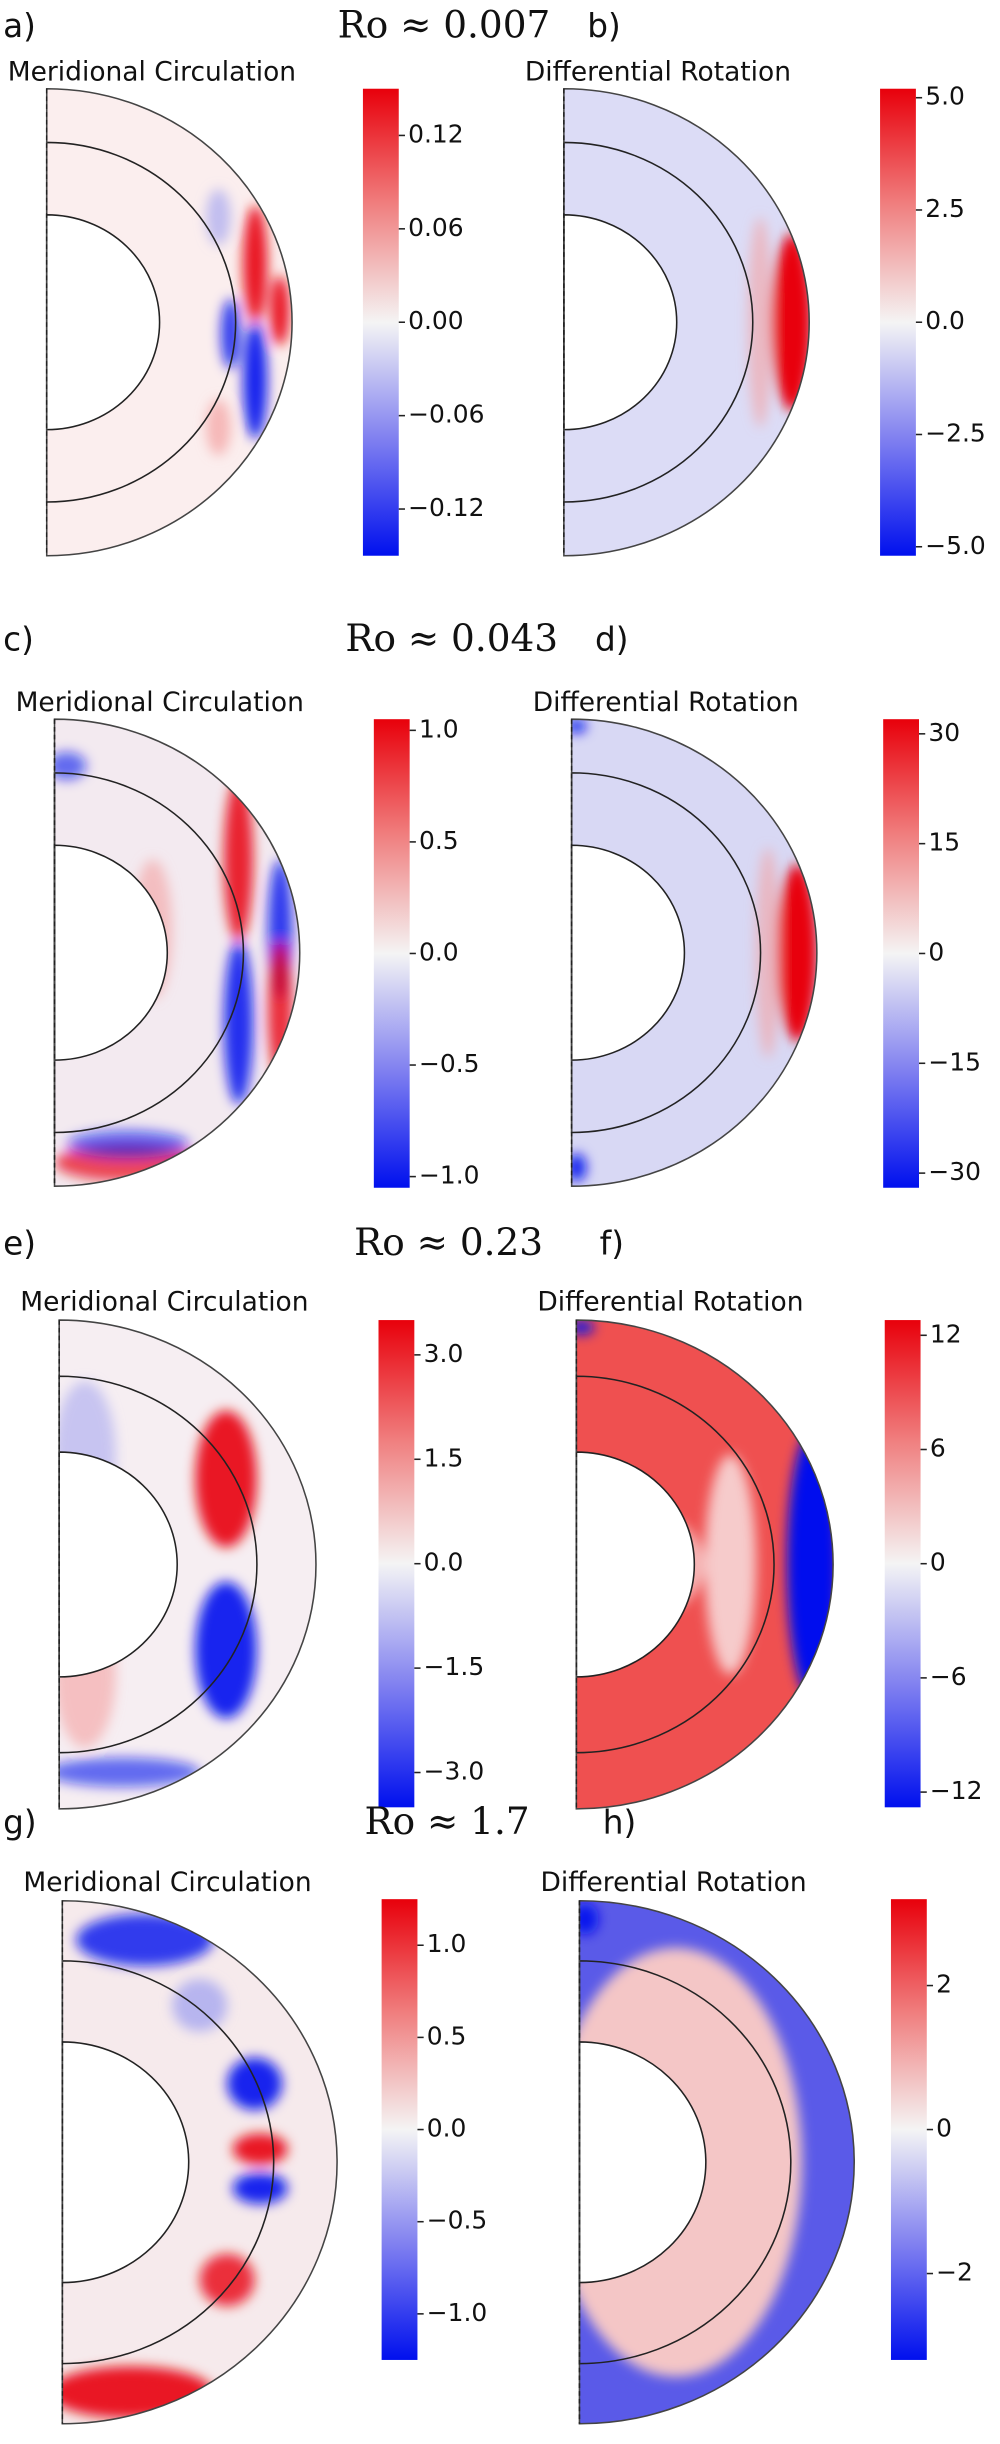 This screenshot has width=1000, height=2444. I want to click on panel-label: a), so click(19, 26).